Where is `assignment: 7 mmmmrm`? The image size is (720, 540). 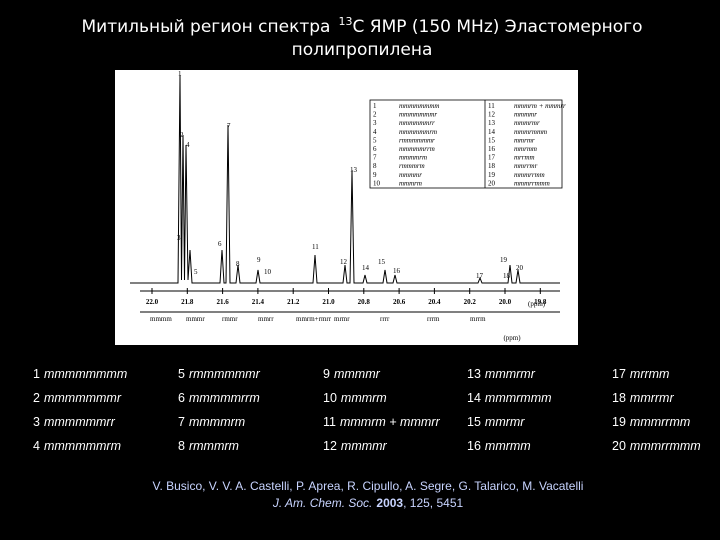 assignment: 7 mmmmrm is located at coordinates (211, 422).